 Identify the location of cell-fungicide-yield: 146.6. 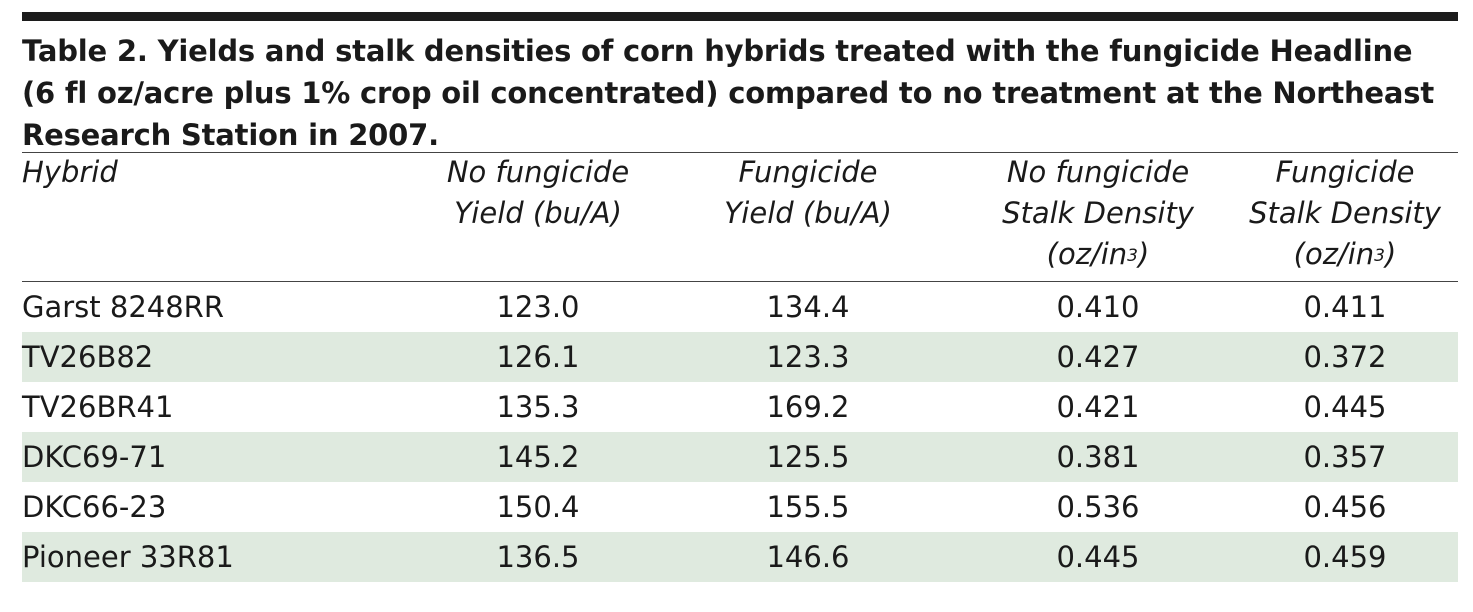
(808, 557).